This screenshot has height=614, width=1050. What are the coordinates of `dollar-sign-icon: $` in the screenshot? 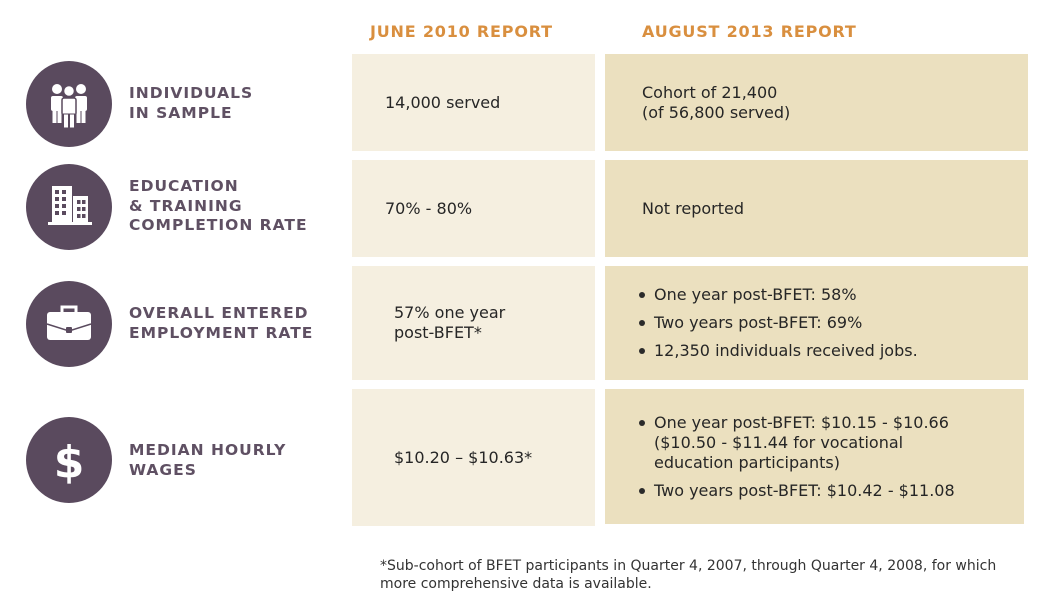 It's located at (69, 460).